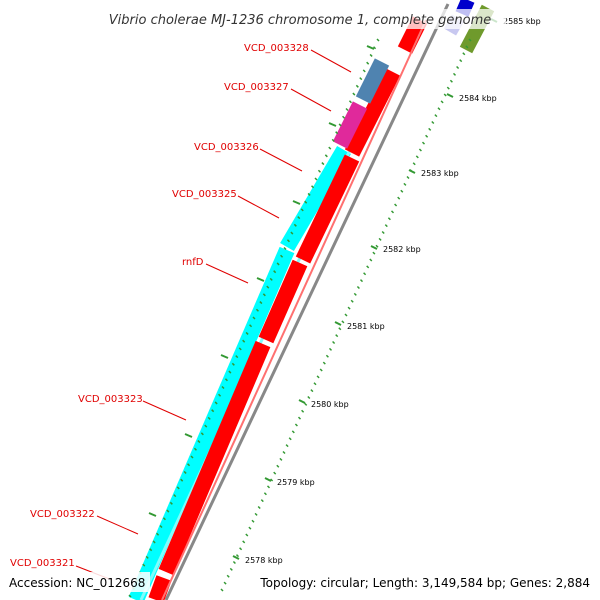 The width and height of the screenshot is (600, 600). I want to click on gene-label: VCD_003328, so click(276, 48).